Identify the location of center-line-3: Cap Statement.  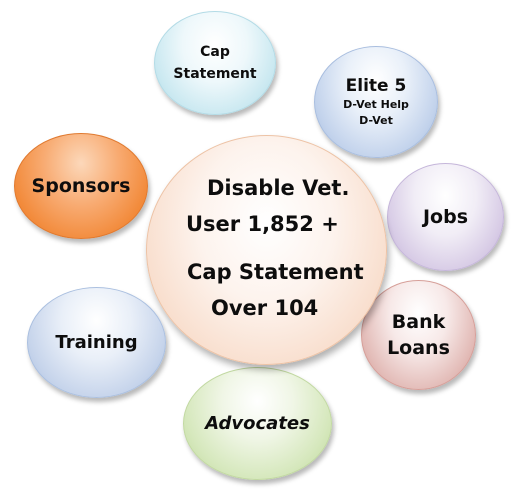
(275, 272).